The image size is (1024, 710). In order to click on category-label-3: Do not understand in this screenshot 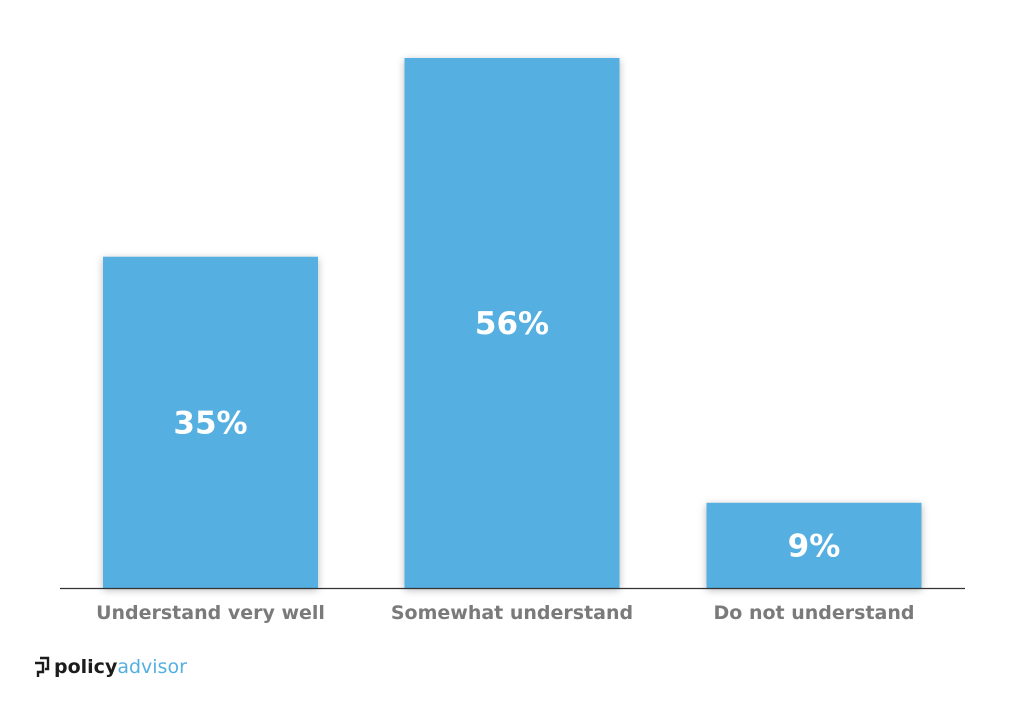, I will do `click(814, 613)`.